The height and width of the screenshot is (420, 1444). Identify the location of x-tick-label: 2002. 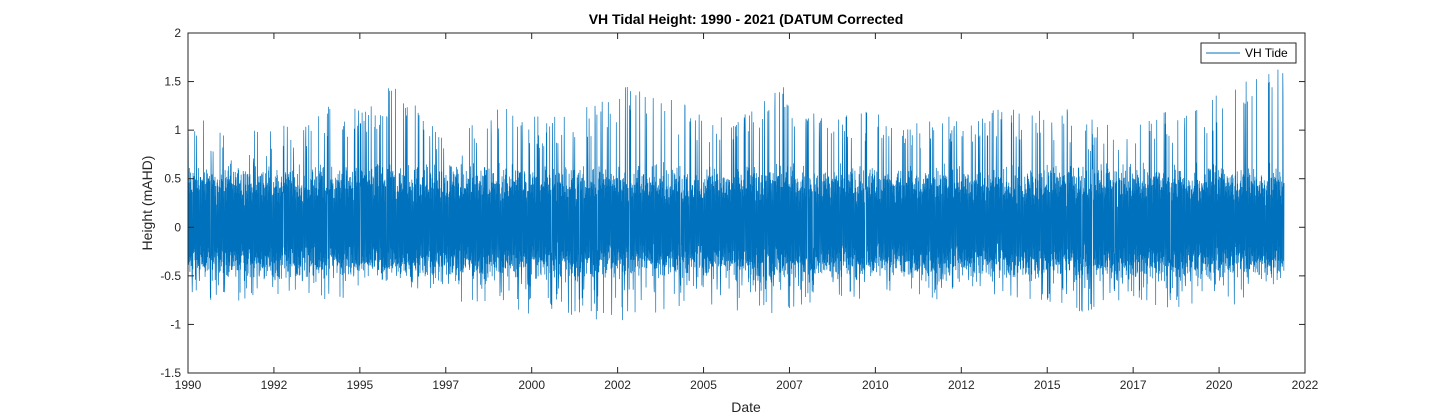
(617, 385).